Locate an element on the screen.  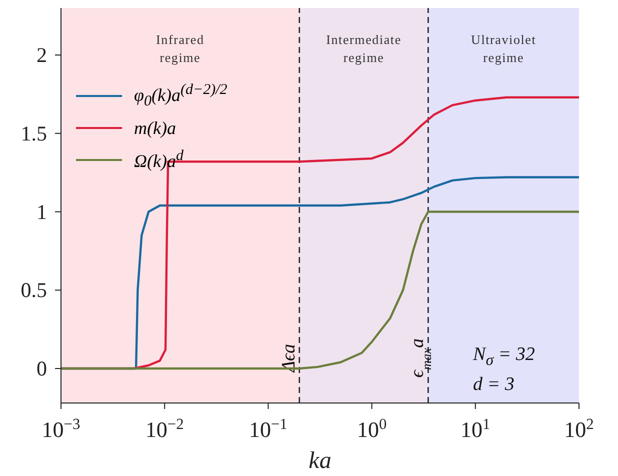
legend-label: Ω(k)a$^{d}$ is located at coordinates (159, 160).